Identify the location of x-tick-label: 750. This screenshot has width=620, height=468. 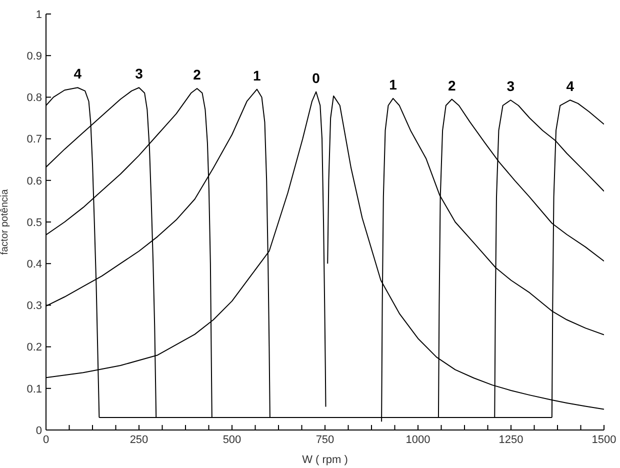
(325, 440).